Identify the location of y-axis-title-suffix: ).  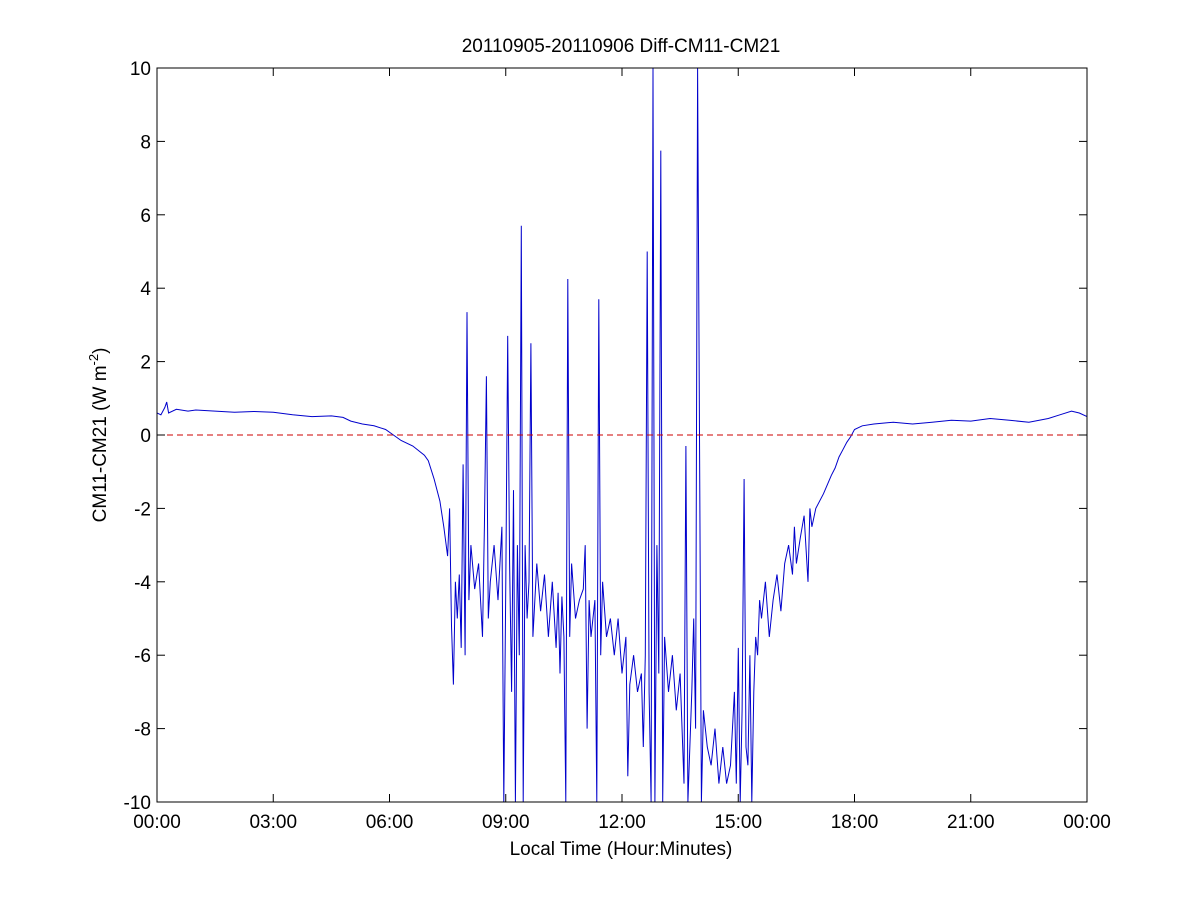
(100, 351).